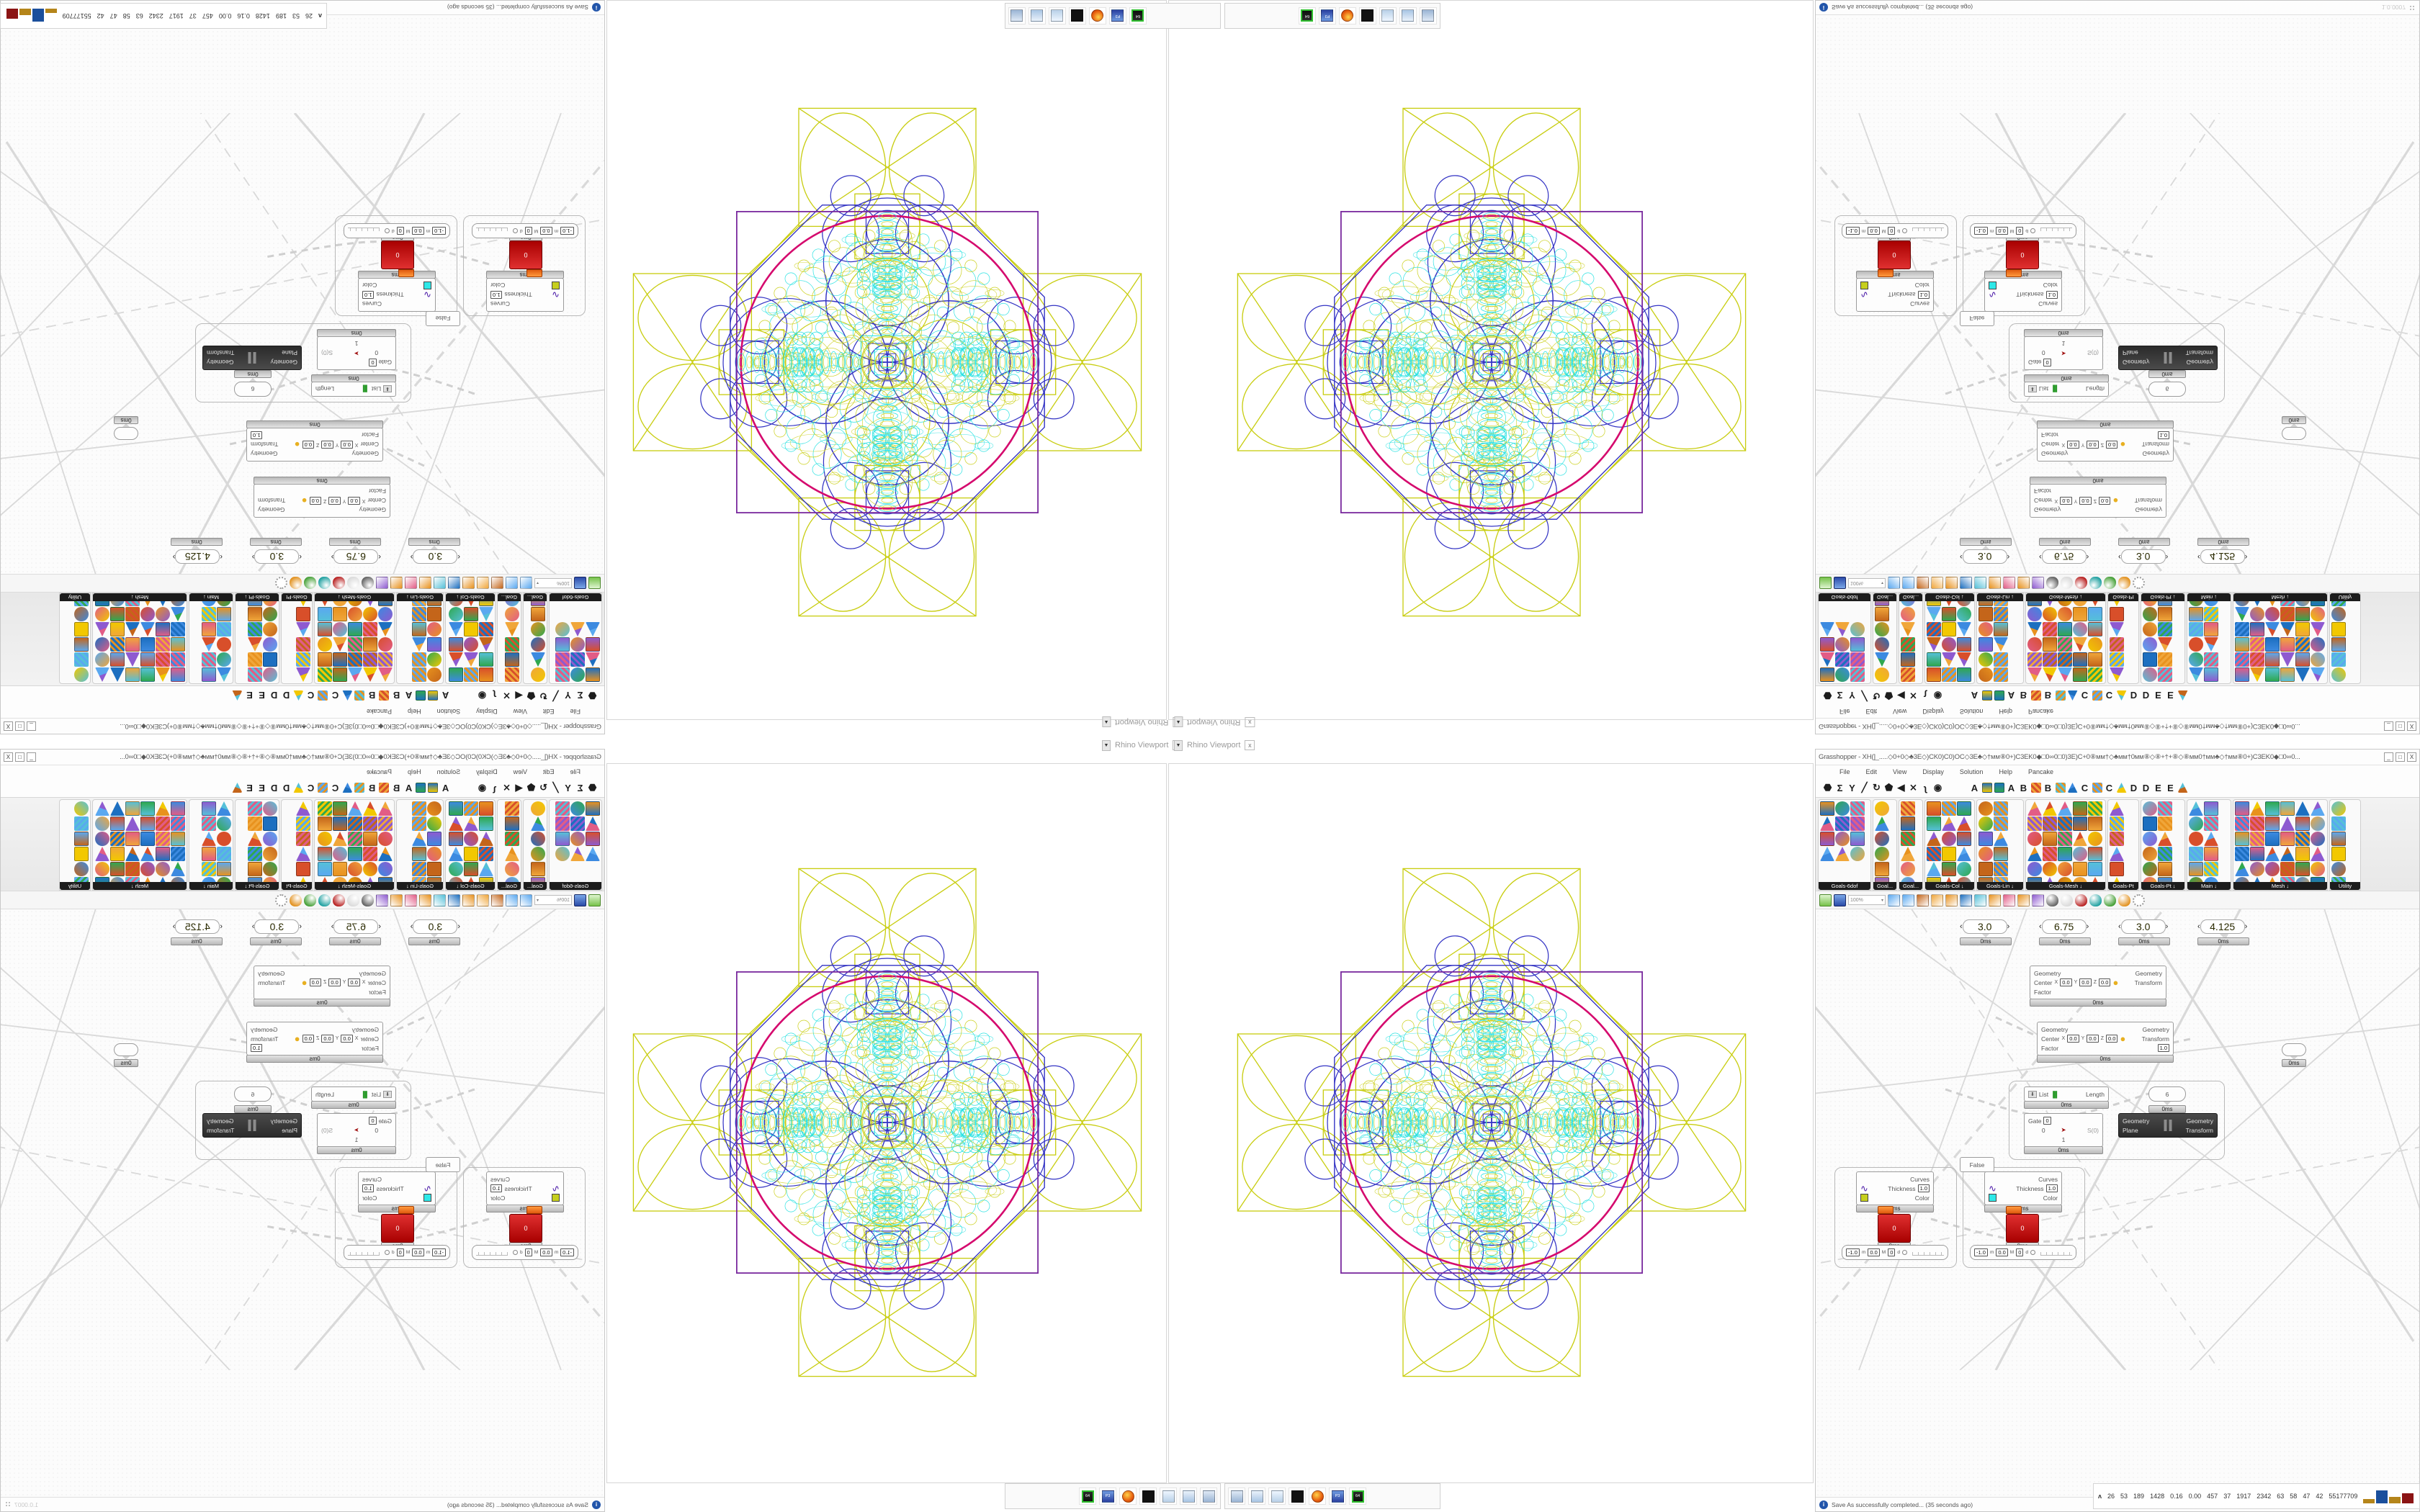  I want to click on viewport-canvas, so click(1491, 1123).